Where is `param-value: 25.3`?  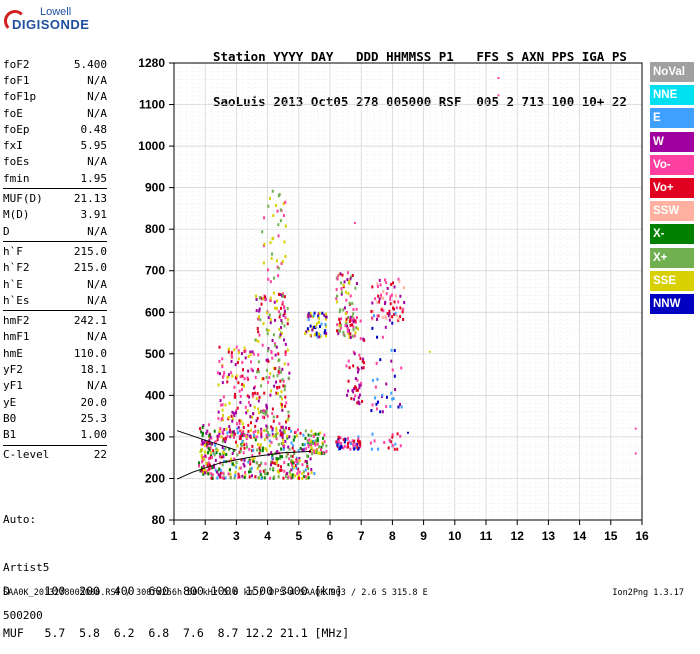 param-value: 25.3 is located at coordinates (94, 418).